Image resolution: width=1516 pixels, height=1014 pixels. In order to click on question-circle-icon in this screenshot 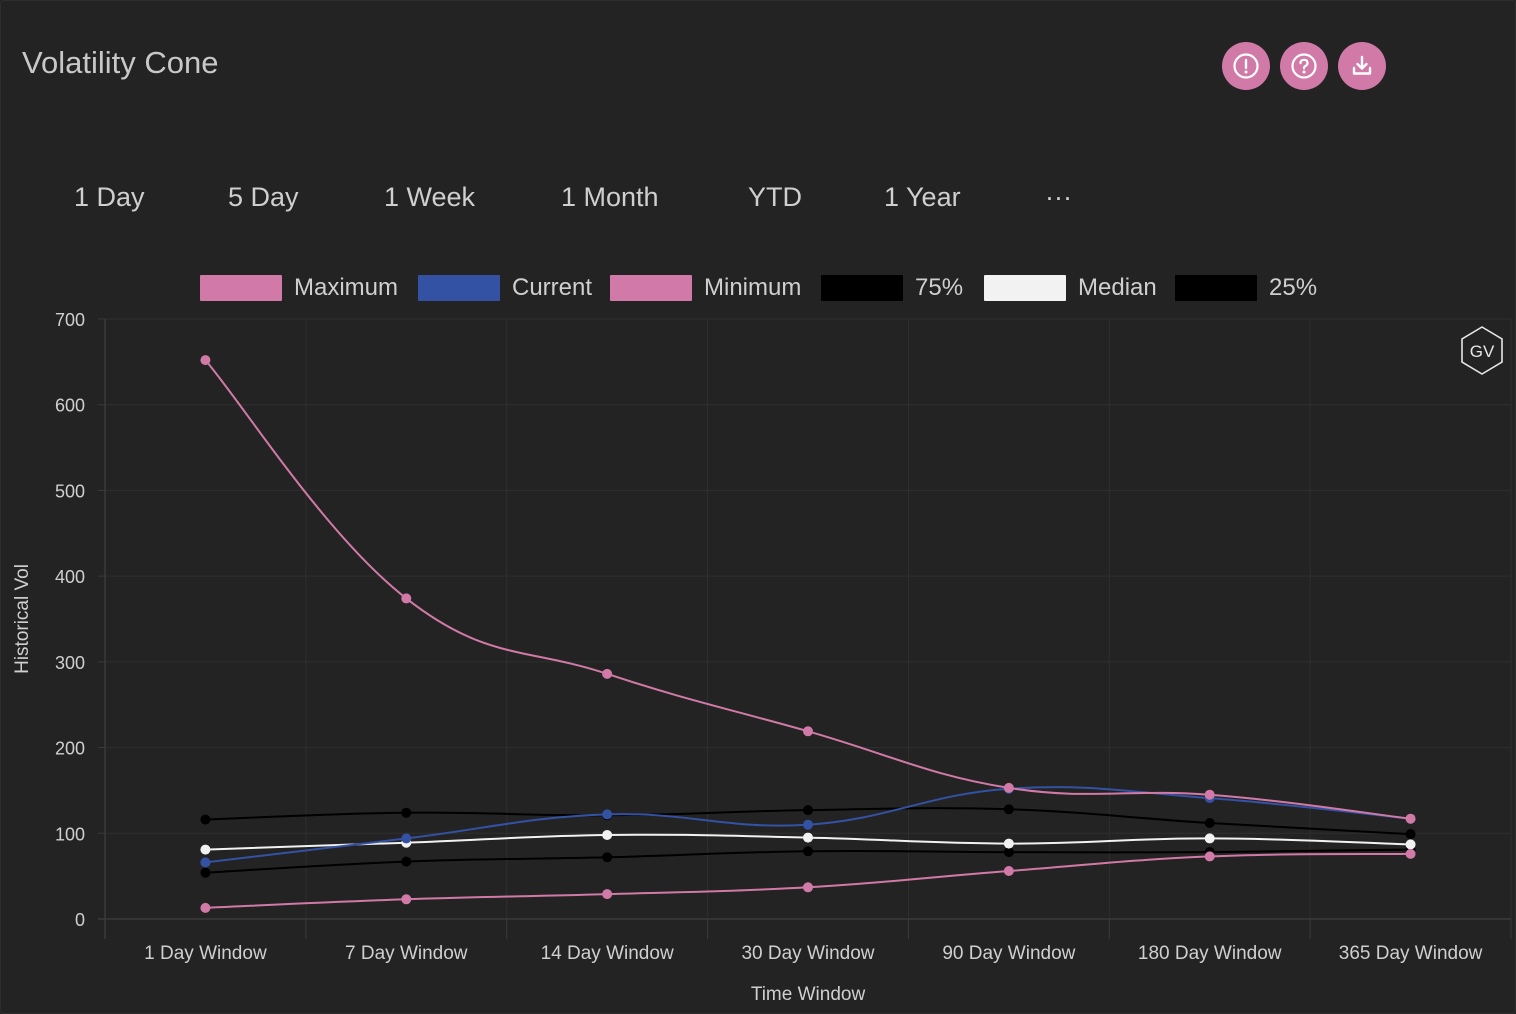, I will do `click(1304, 66)`.